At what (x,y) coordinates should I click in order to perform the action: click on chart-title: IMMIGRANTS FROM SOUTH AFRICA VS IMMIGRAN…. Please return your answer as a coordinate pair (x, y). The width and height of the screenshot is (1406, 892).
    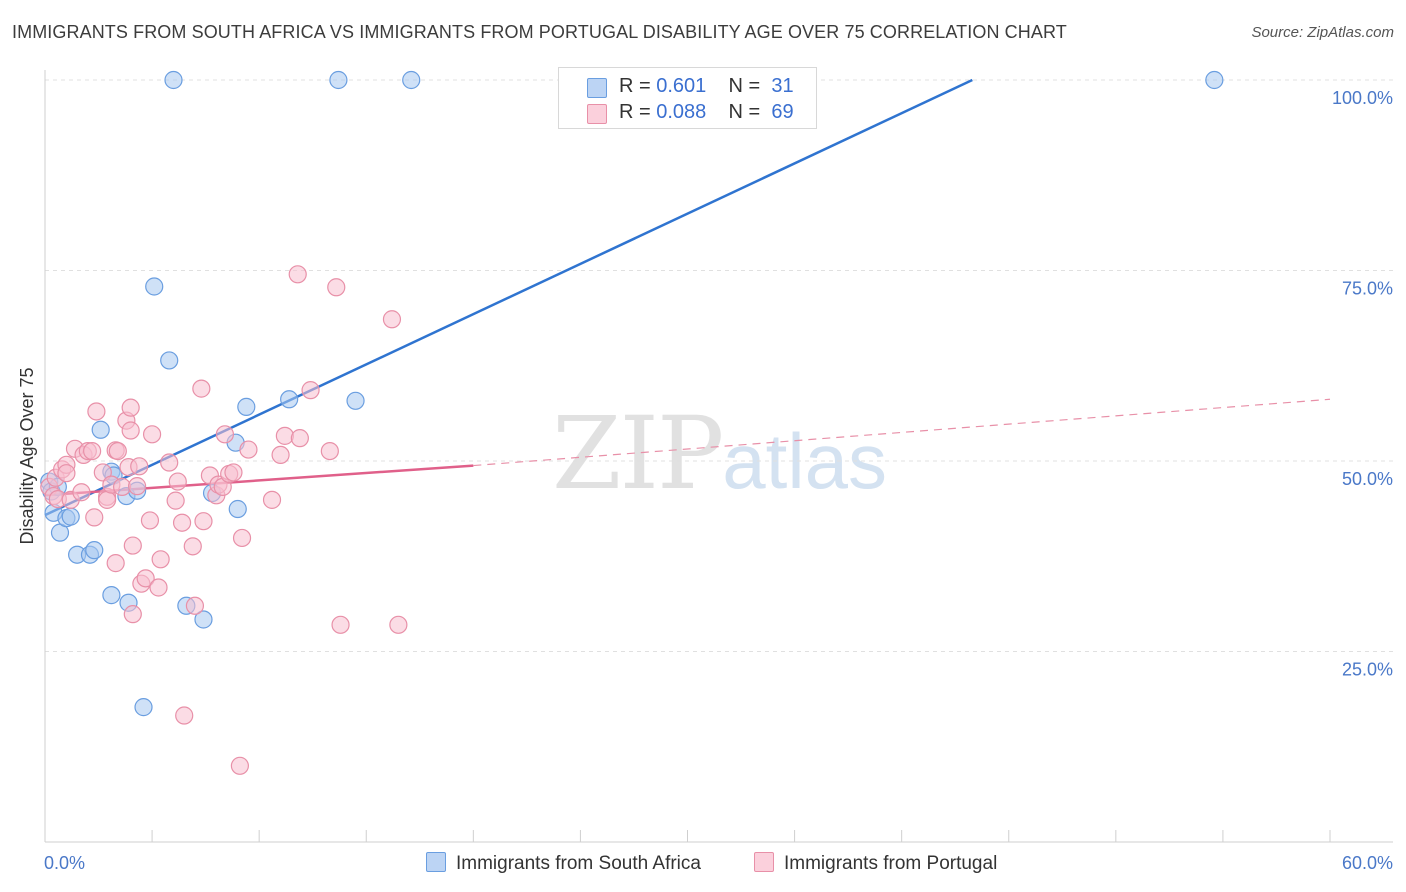
    Looking at the image, I should click on (539, 32).